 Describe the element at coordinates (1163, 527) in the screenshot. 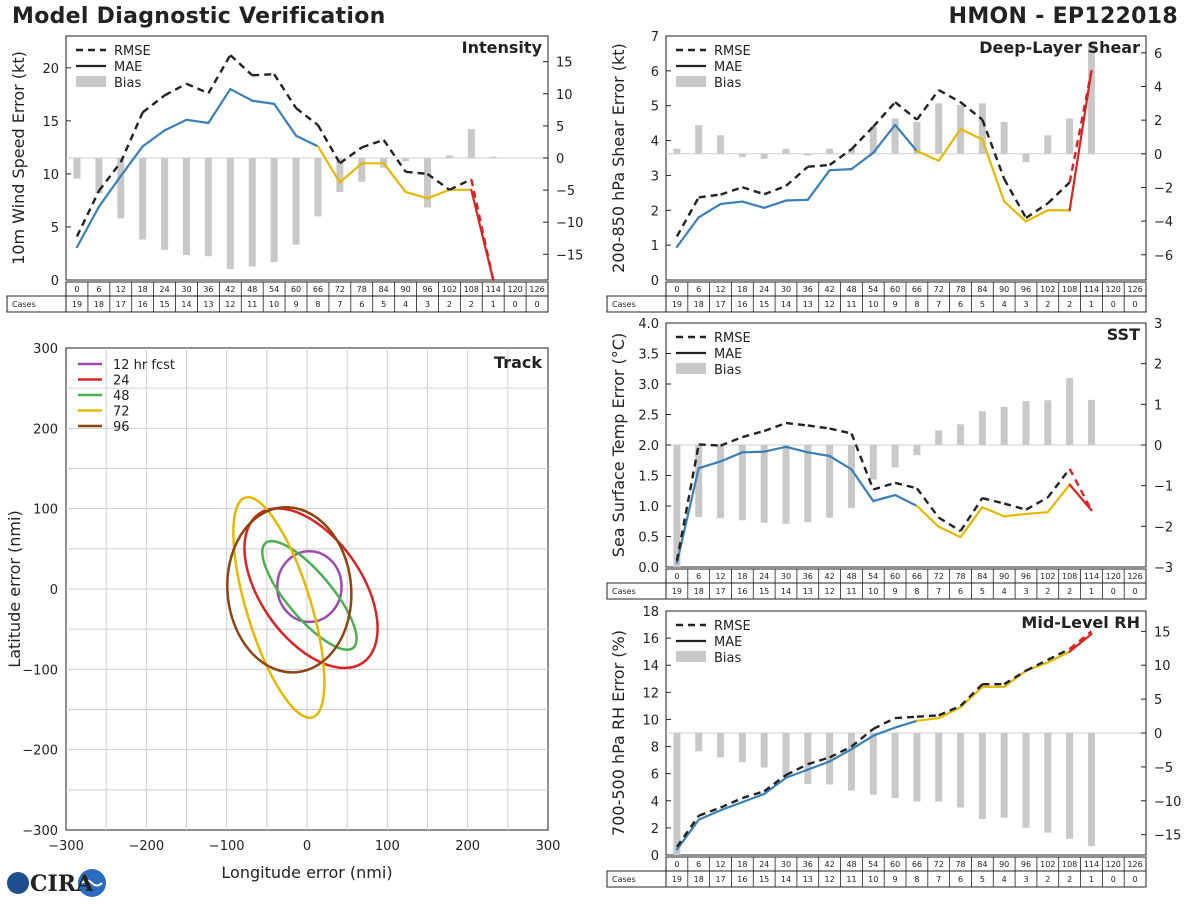

I see `sst-y2tick-label: −2` at that location.